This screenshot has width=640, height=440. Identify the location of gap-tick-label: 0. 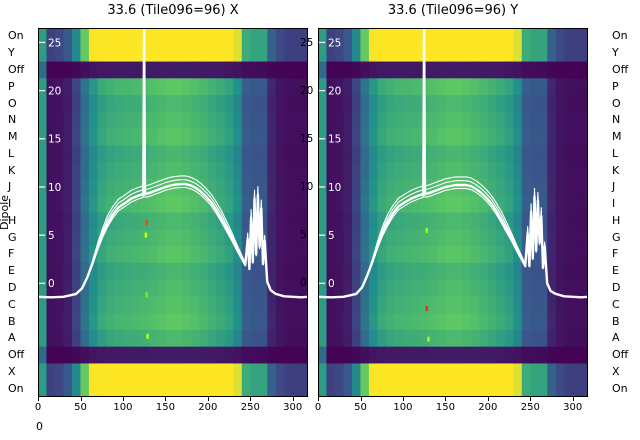
(303, 283).